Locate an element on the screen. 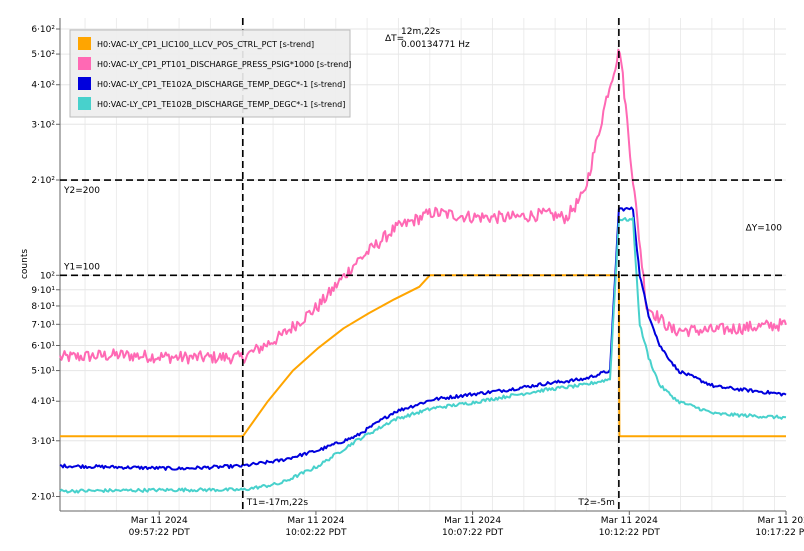  cursor-t1-label: T1=-17m,22s is located at coordinates (277, 503).